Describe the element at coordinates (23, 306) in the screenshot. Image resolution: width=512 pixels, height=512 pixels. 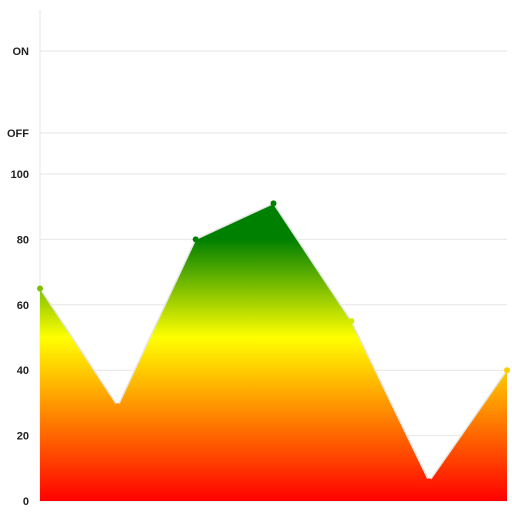
I see `y-tick-label-60: 60` at that location.